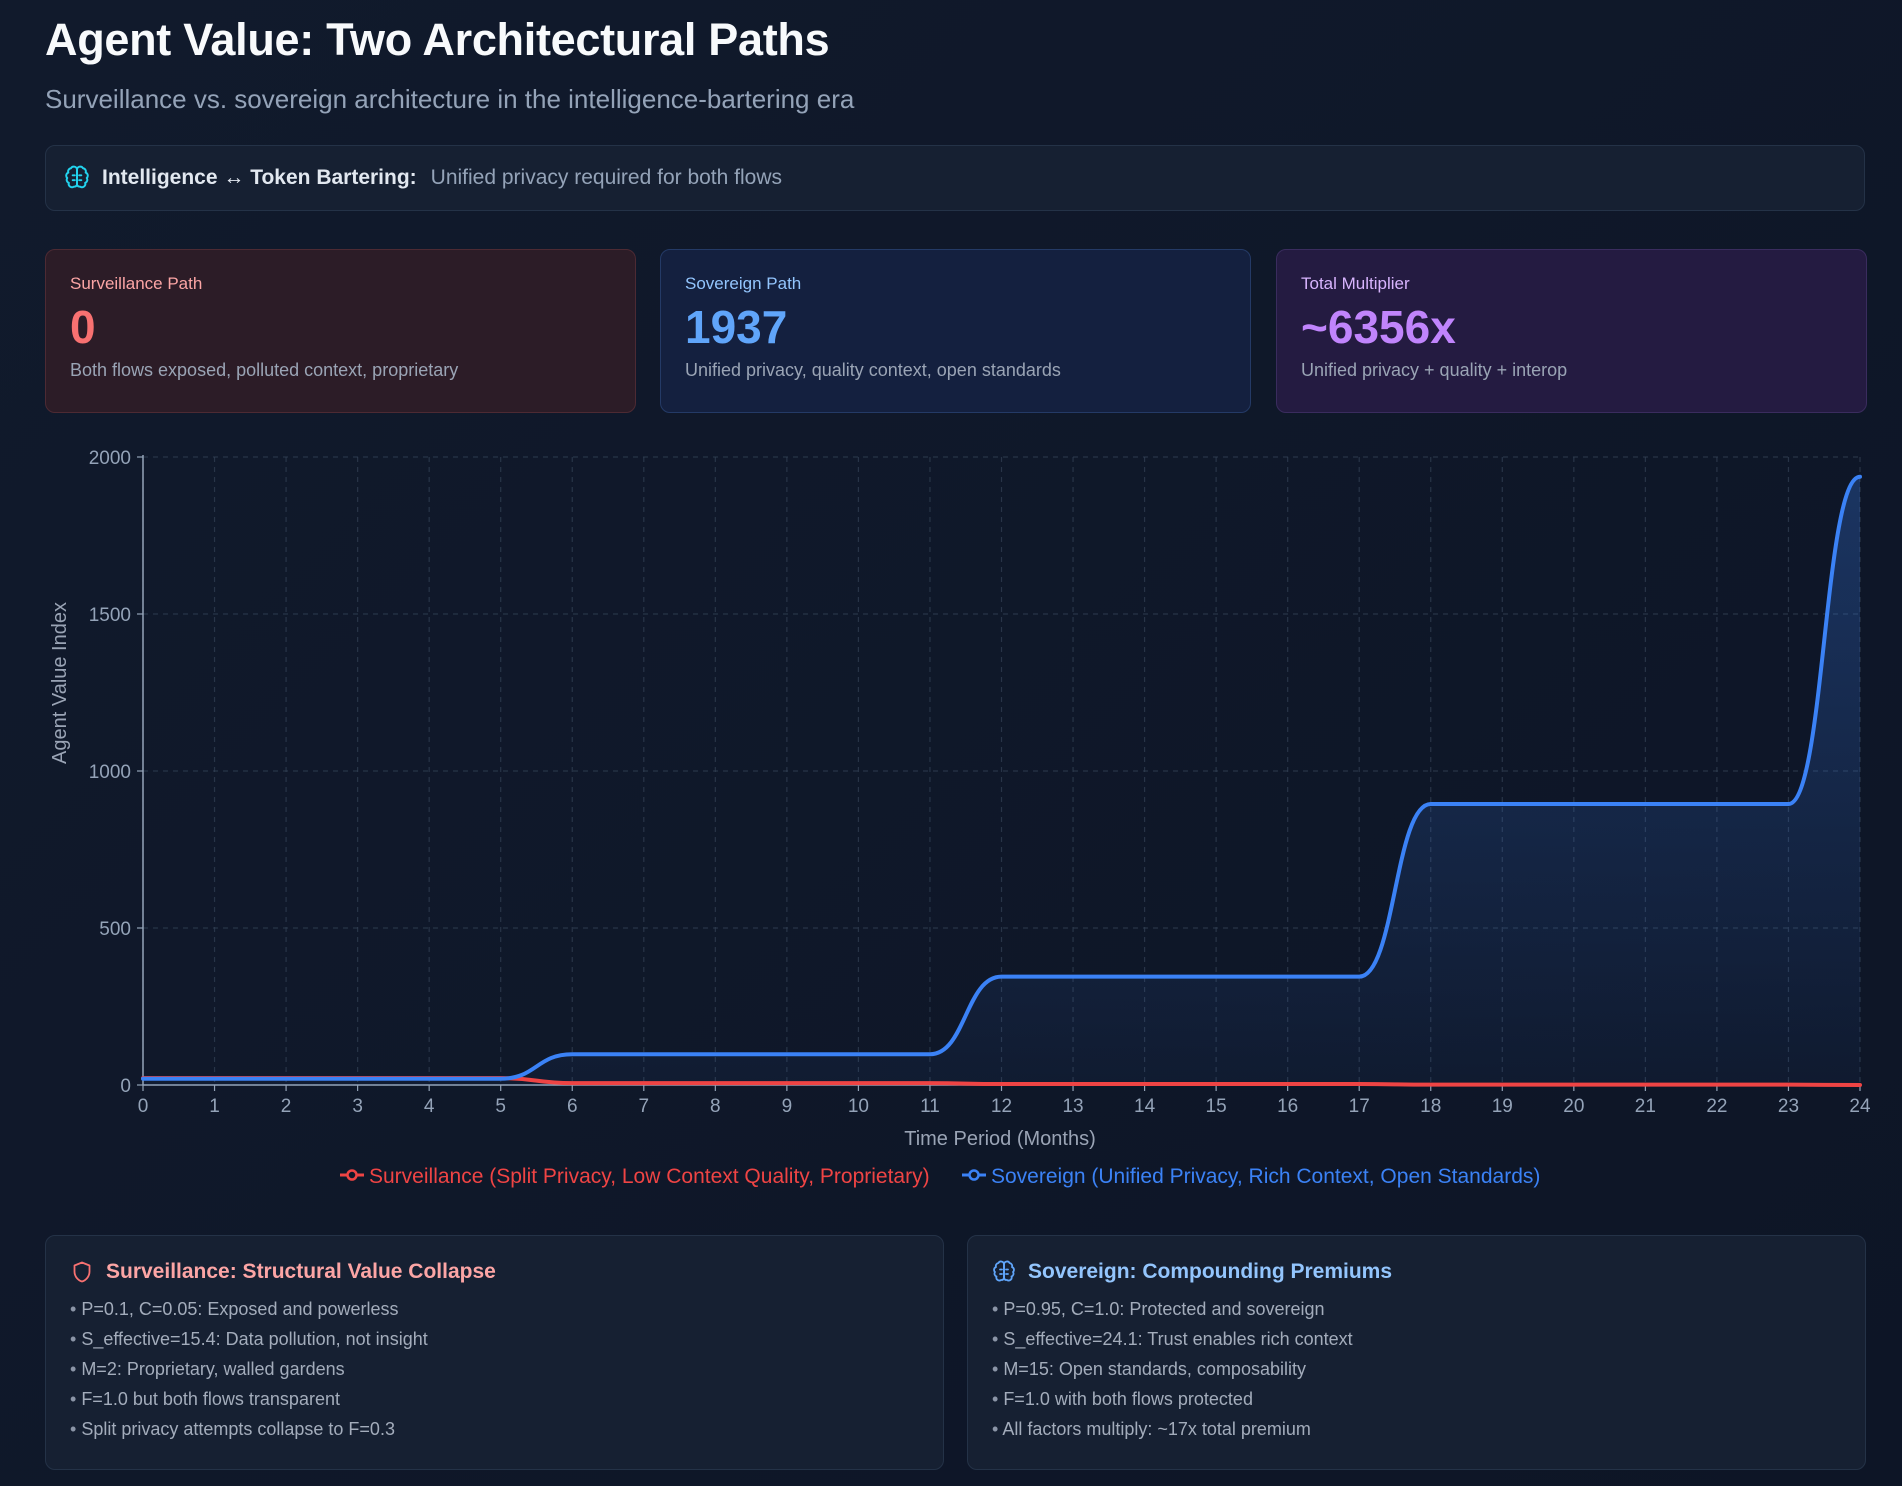 The height and width of the screenshot is (1486, 1902). What do you see at coordinates (743, 283) in the screenshot?
I see `card-label: Sovereign Path` at bounding box center [743, 283].